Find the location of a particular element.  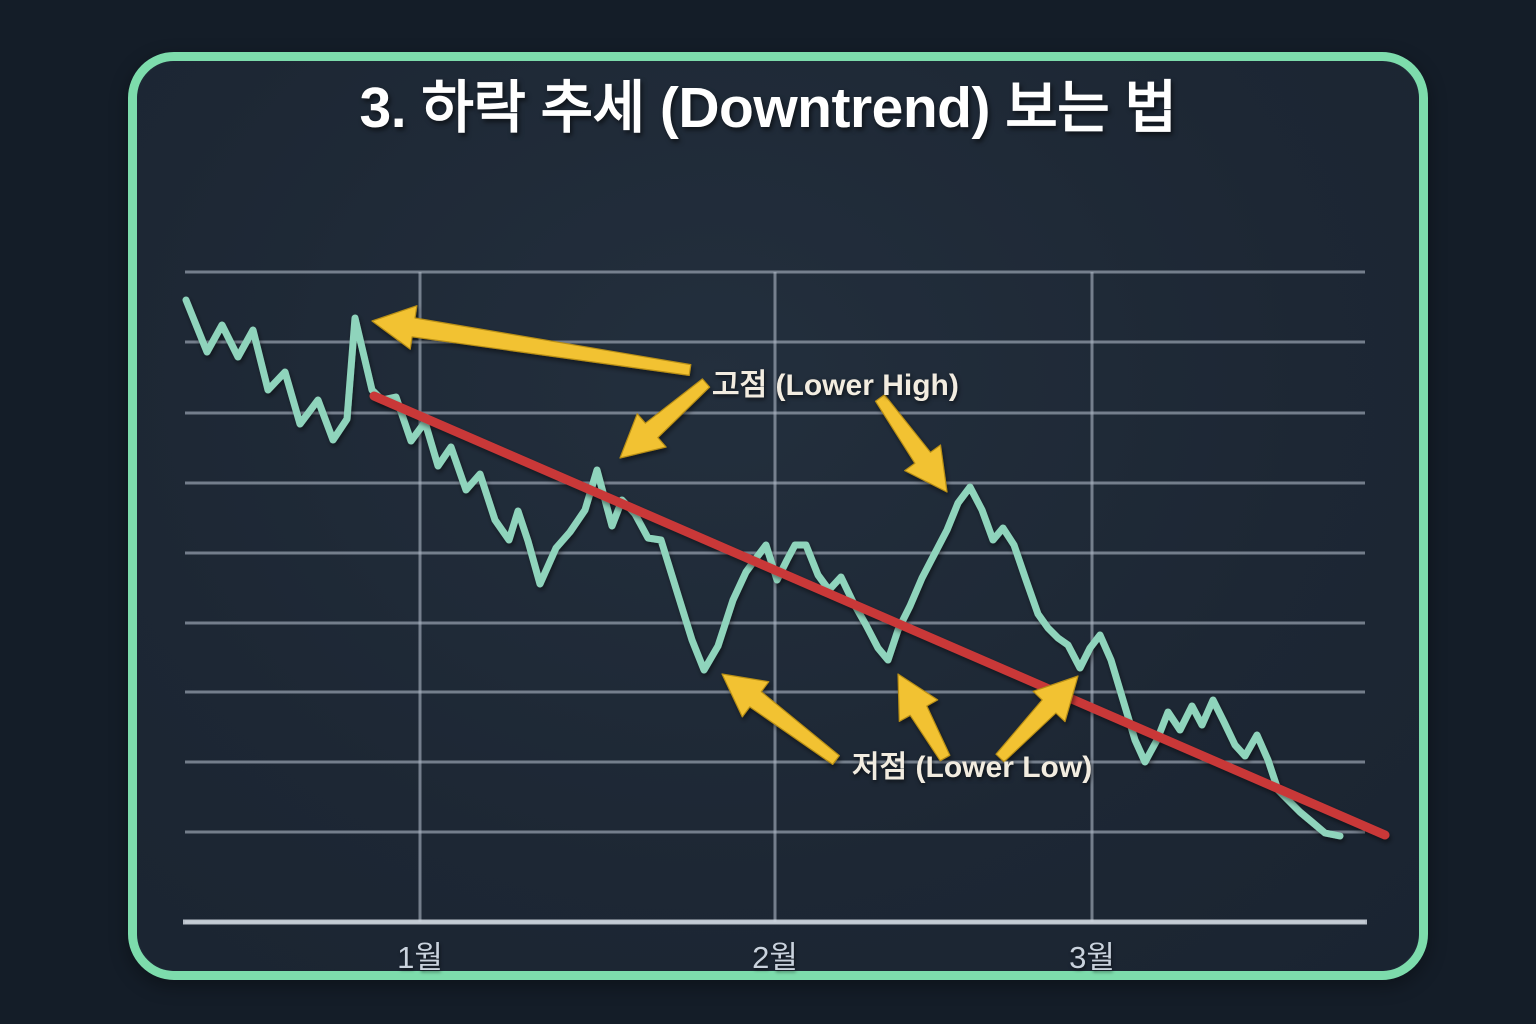

annotation-label-lower-low: 저점 (Lower Low) is located at coordinates (972, 767).